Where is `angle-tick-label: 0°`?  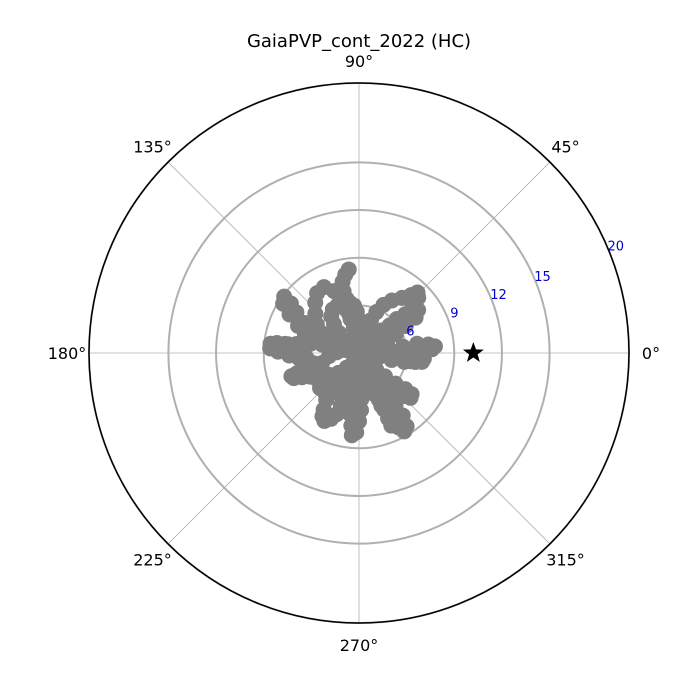
angle-tick-label: 0° is located at coordinates (651, 353).